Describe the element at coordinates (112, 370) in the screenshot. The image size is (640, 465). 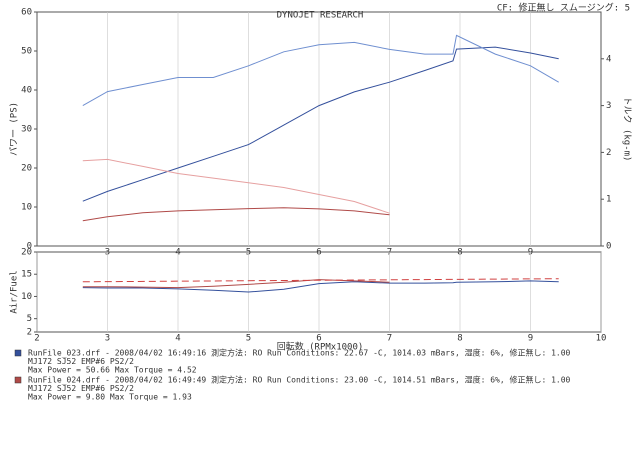
I see `run-text: Max Power = 50.66 Max Torque = 4.52` at that location.